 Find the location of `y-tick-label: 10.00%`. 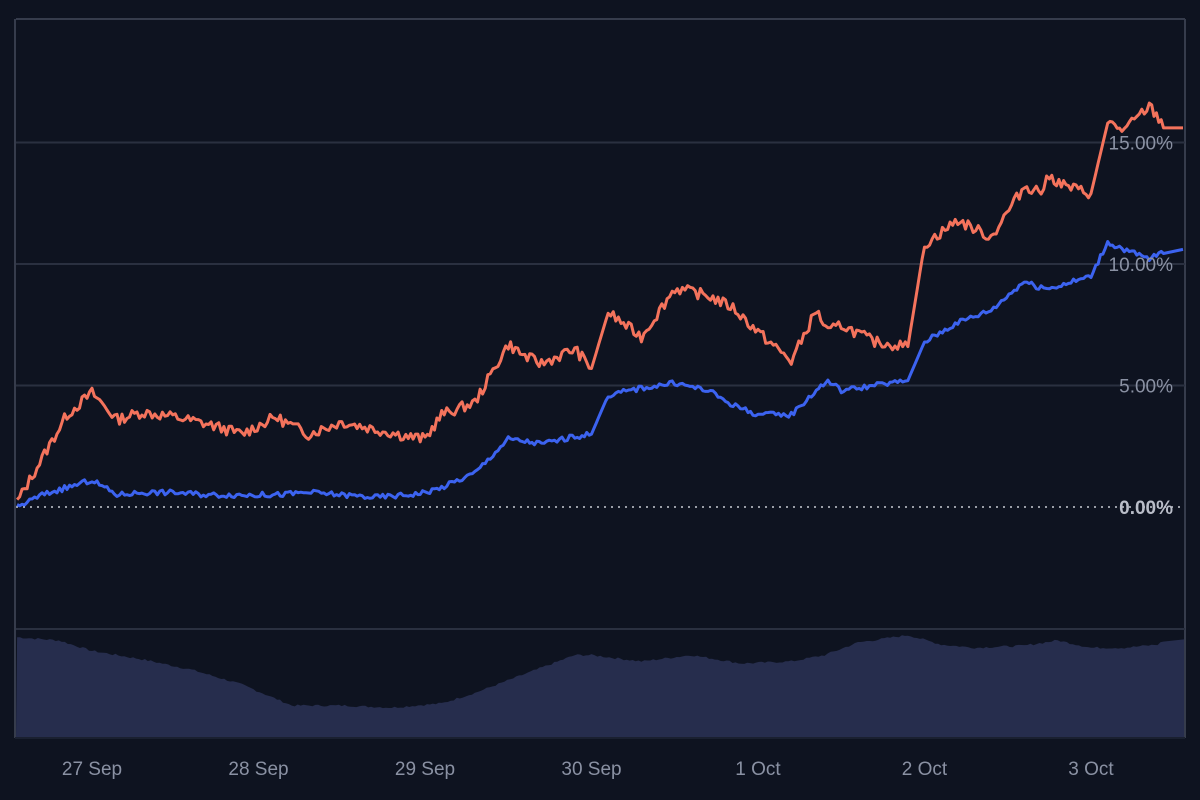

y-tick-label: 10.00% is located at coordinates (1141, 265).